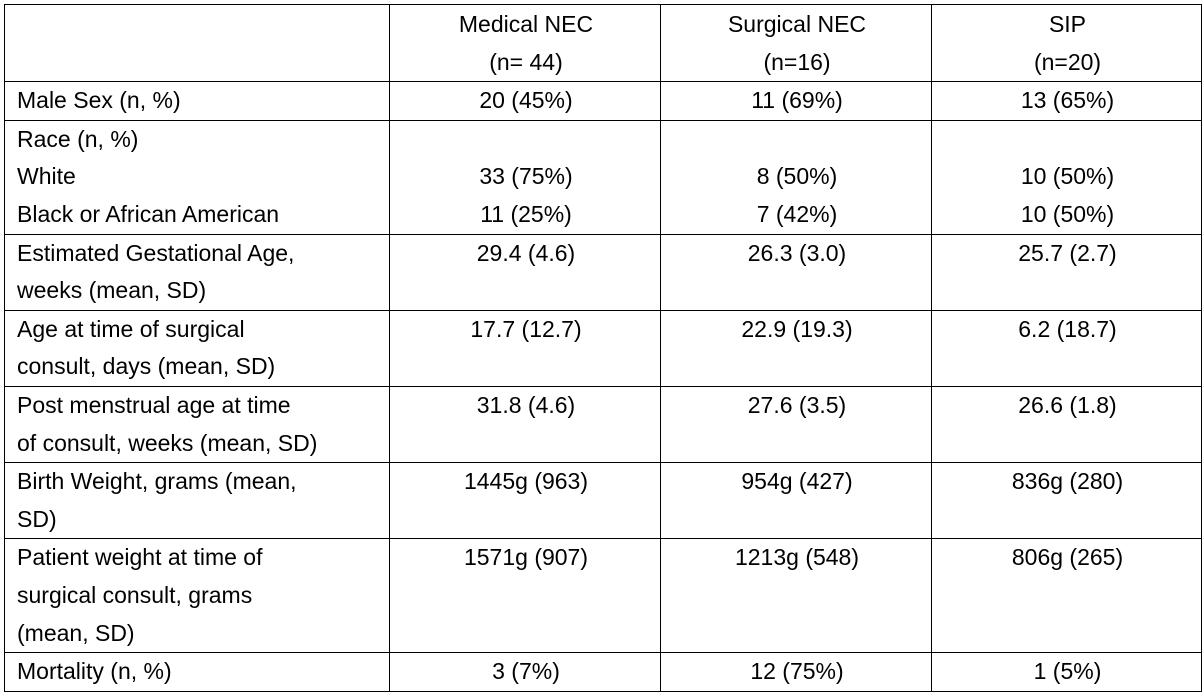 The width and height of the screenshot is (1204, 692). I want to click on row-label: Mortality (n, %), so click(197, 672).